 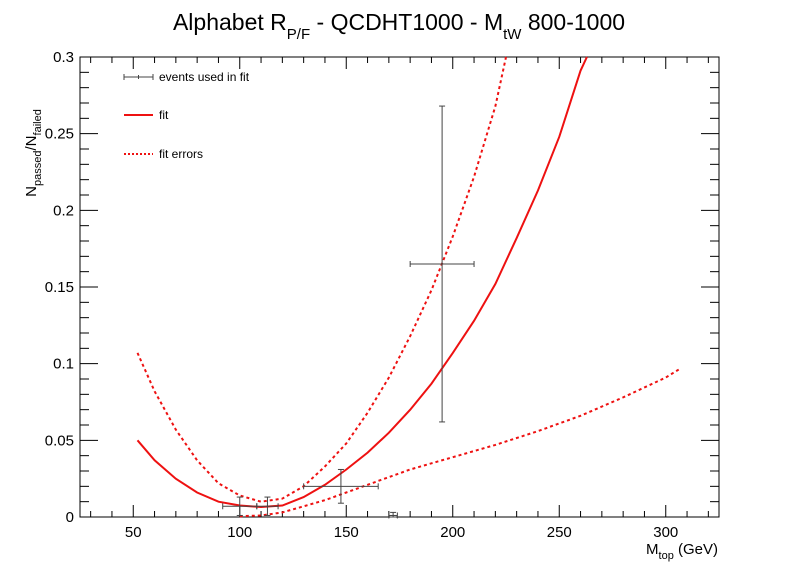 What do you see at coordinates (133, 532) in the screenshot?
I see `x-tick-label: 50` at bounding box center [133, 532].